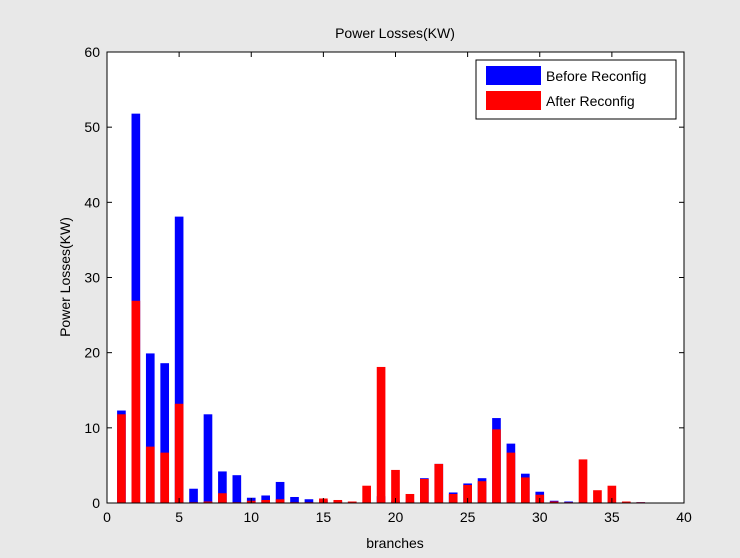 The height and width of the screenshot is (558, 740). Describe the element at coordinates (590, 101) in the screenshot. I see `legend-label-after: After Reconfig` at that location.